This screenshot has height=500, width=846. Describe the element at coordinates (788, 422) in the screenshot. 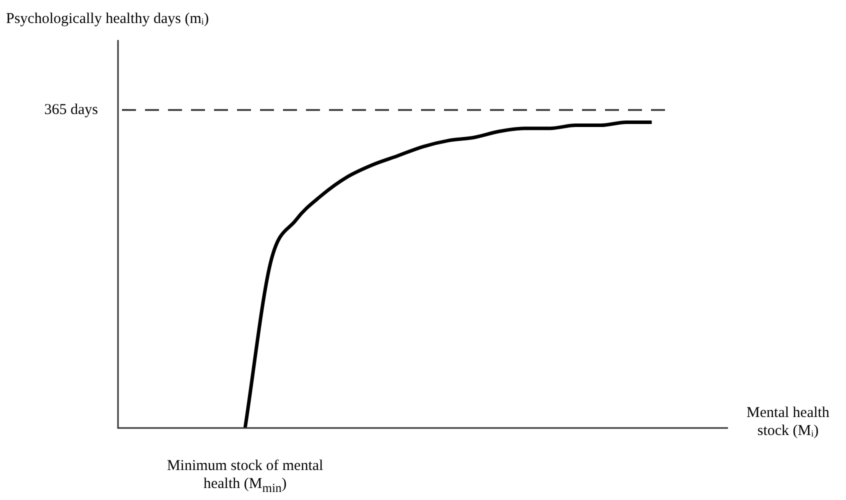

I see `x-axis-title: Mental health stock (Mᵢ)` at that location.